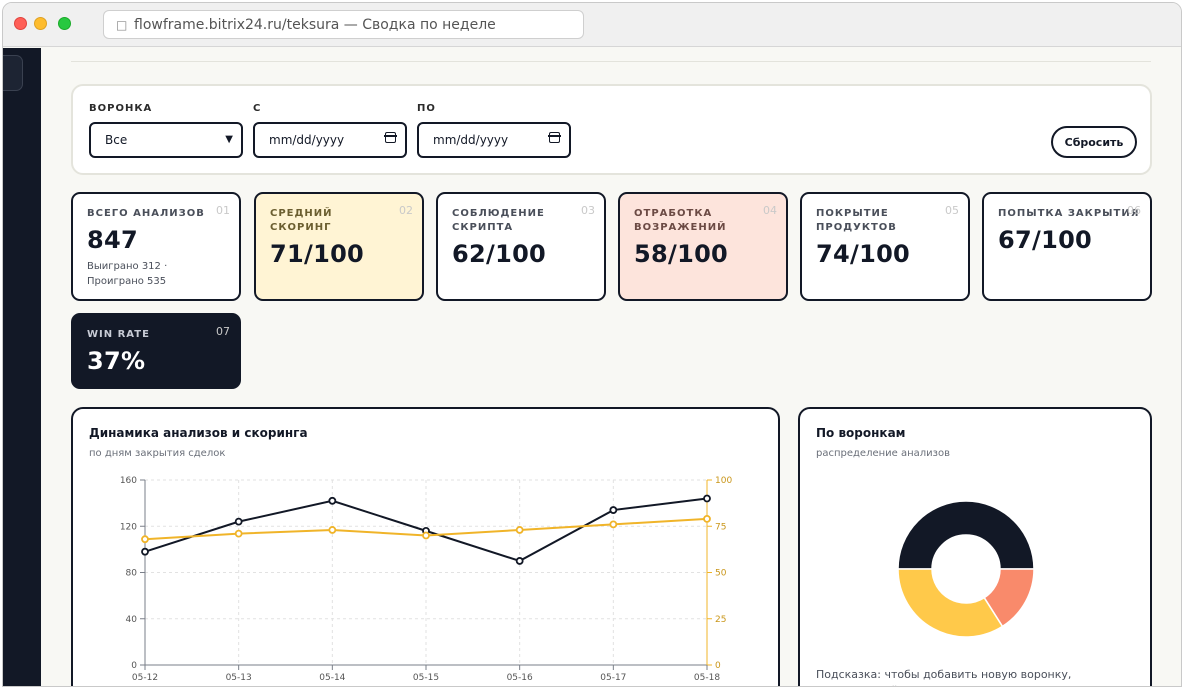 Image resolution: width=1184 pixels, height=687 pixels. What do you see at coordinates (134, 666) in the screenshot?
I see `y-tick-label-left: 0` at bounding box center [134, 666].